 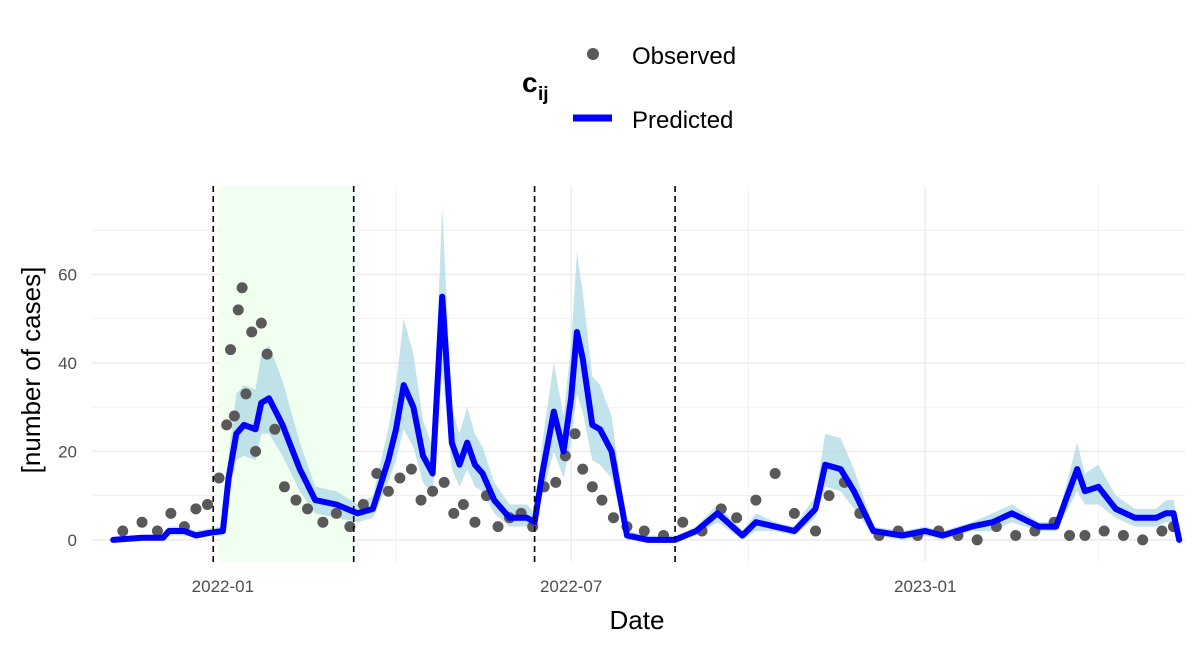 What do you see at coordinates (593, 54) in the screenshot?
I see `legend-observed-key` at bounding box center [593, 54].